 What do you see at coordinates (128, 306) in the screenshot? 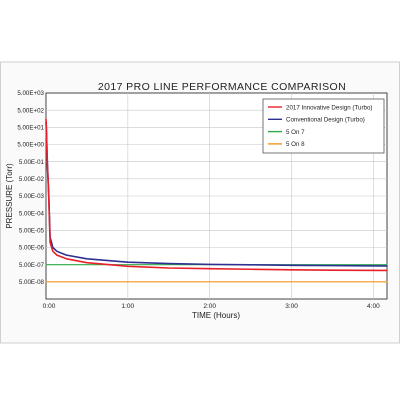
I see `x-tick-label: 1:00` at bounding box center [128, 306].